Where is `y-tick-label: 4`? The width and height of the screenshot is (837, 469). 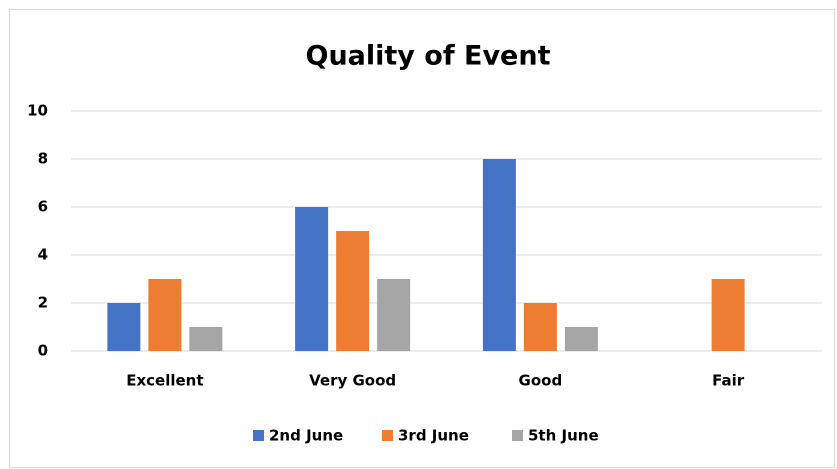
y-tick-label: 4 is located at coordinates (43, 255).